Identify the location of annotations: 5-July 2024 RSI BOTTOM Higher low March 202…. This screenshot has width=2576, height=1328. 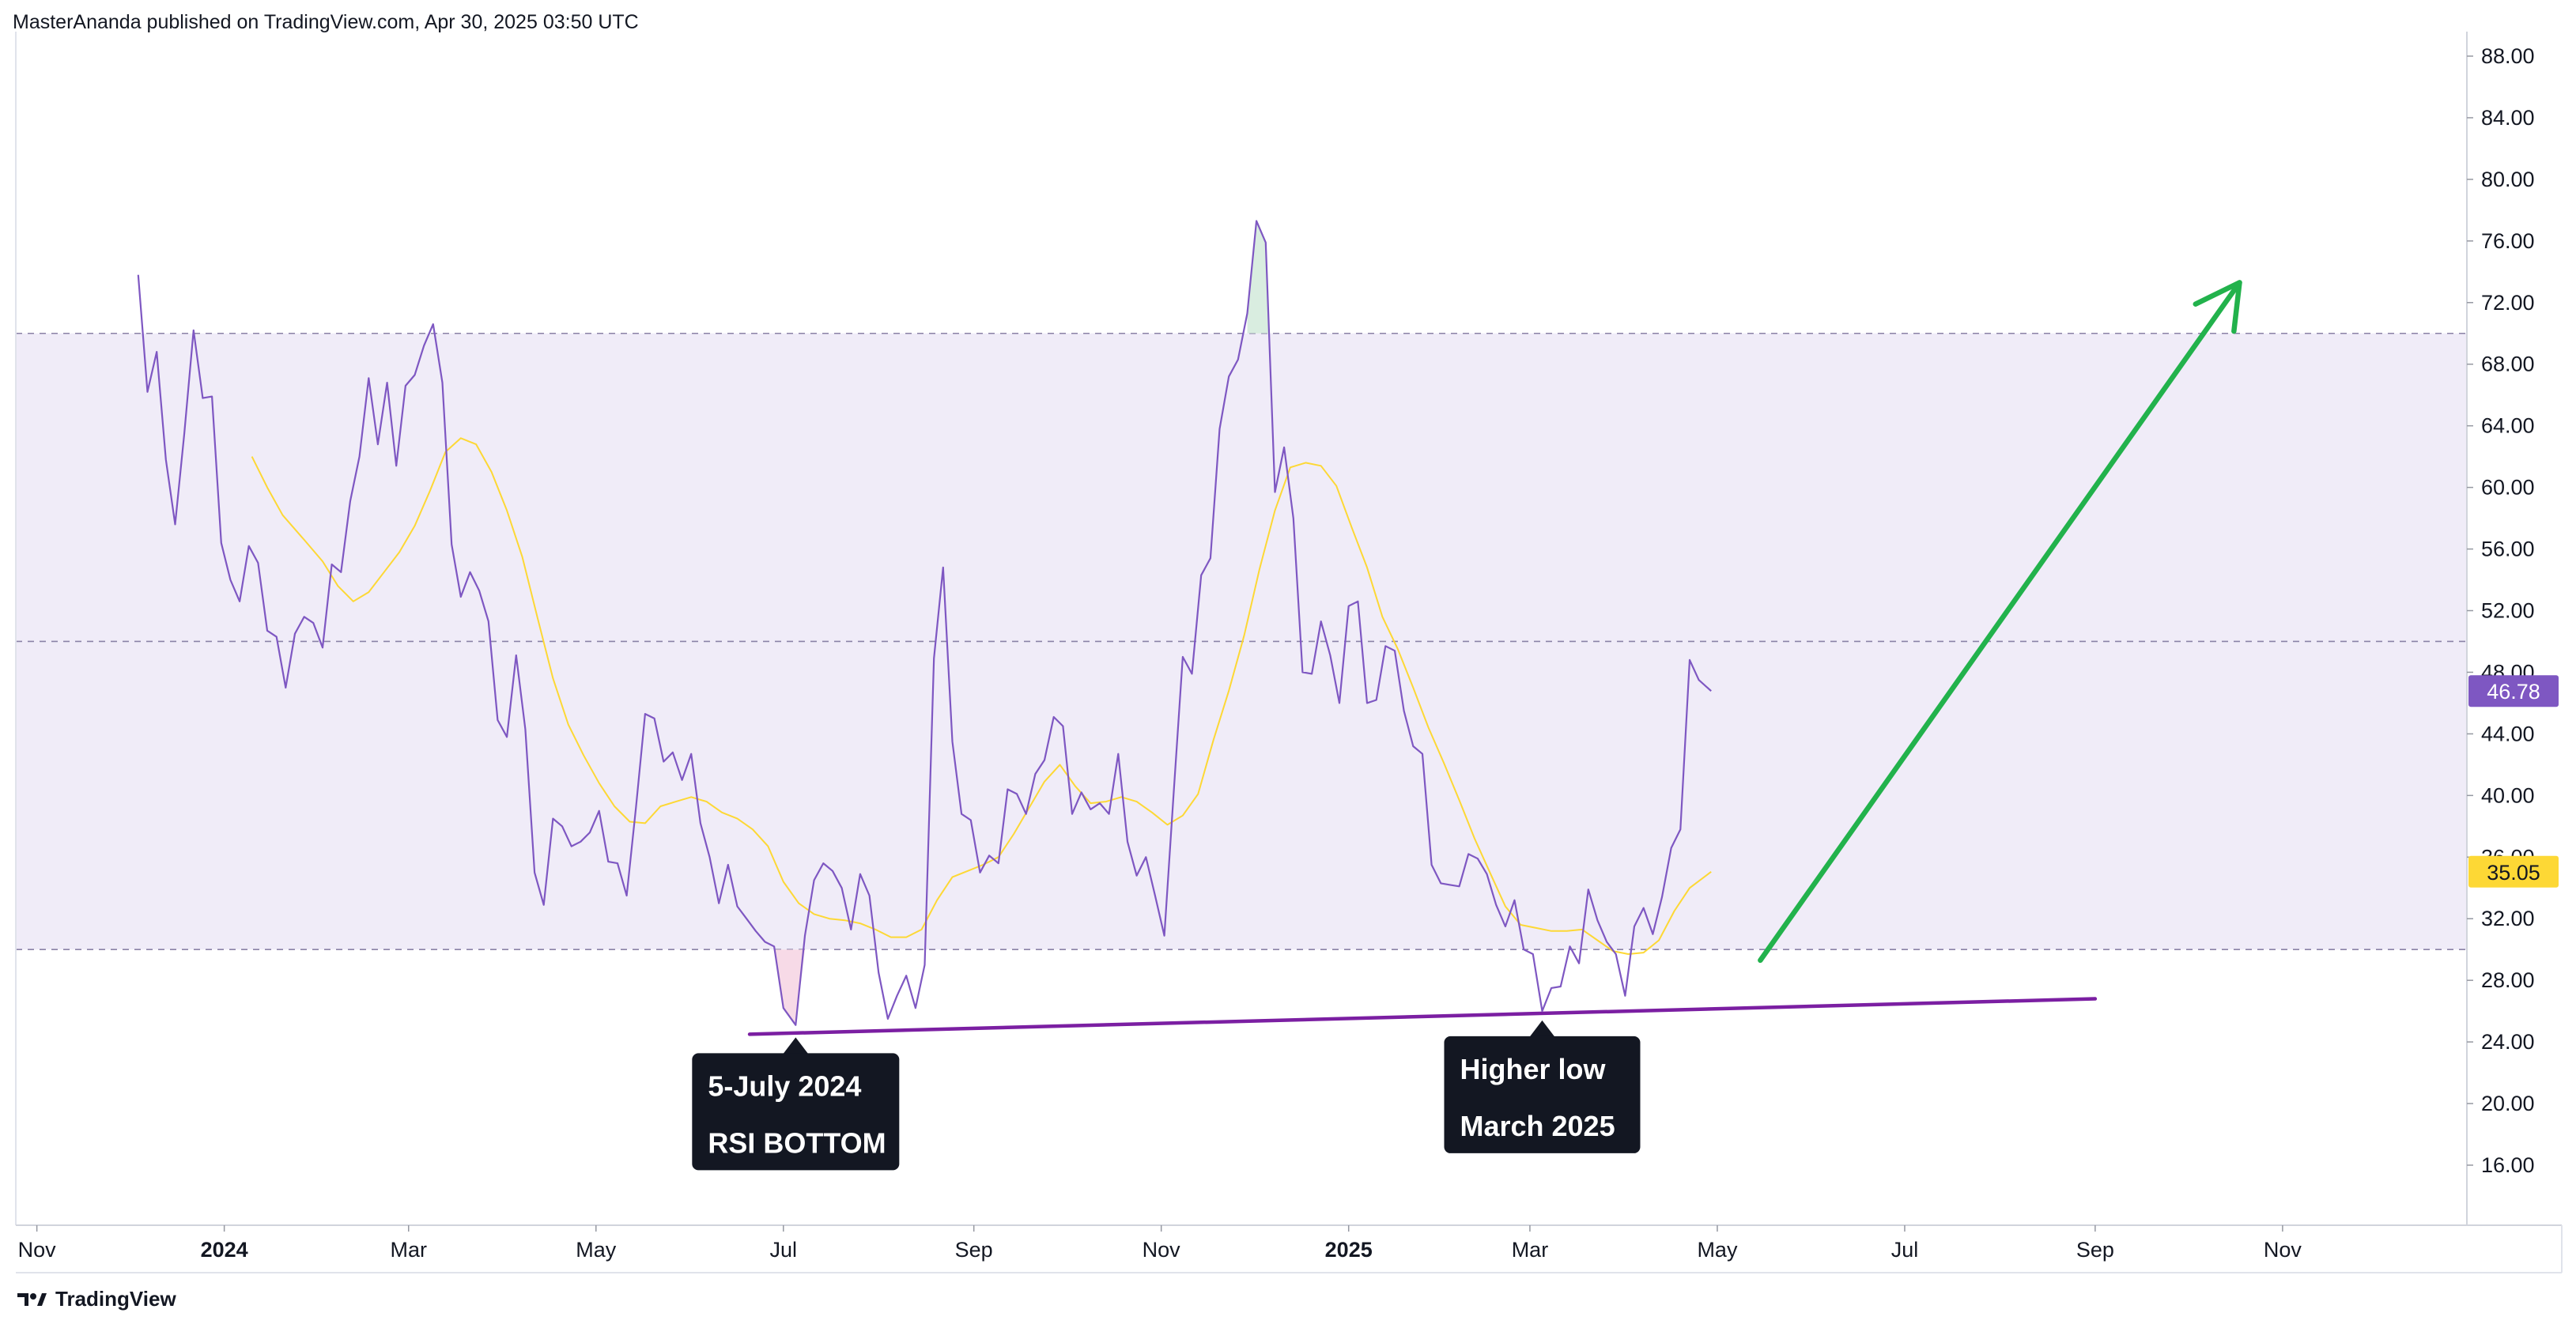
(1166, 1095).